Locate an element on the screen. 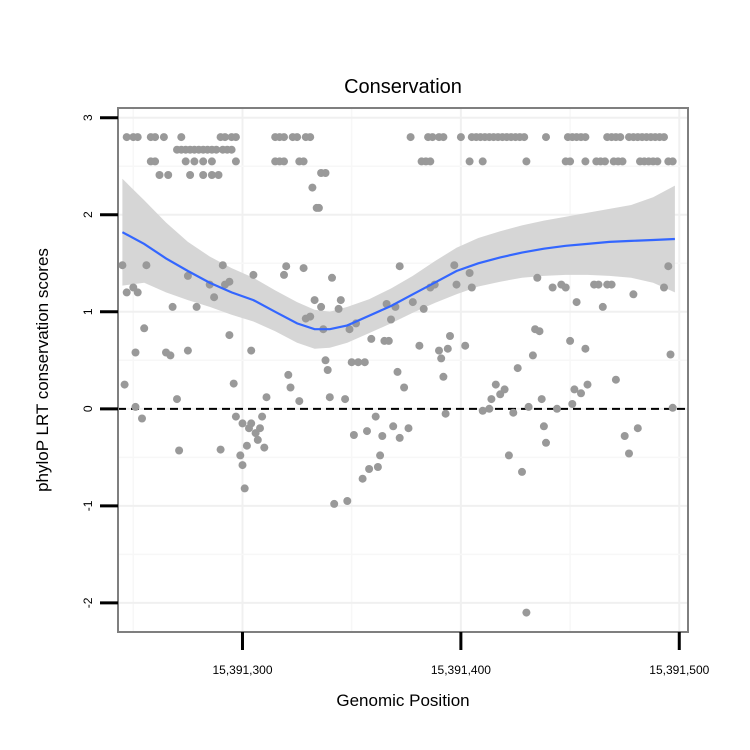  x-tick-label: 15,391,300 is located at coordinates (242, 670).